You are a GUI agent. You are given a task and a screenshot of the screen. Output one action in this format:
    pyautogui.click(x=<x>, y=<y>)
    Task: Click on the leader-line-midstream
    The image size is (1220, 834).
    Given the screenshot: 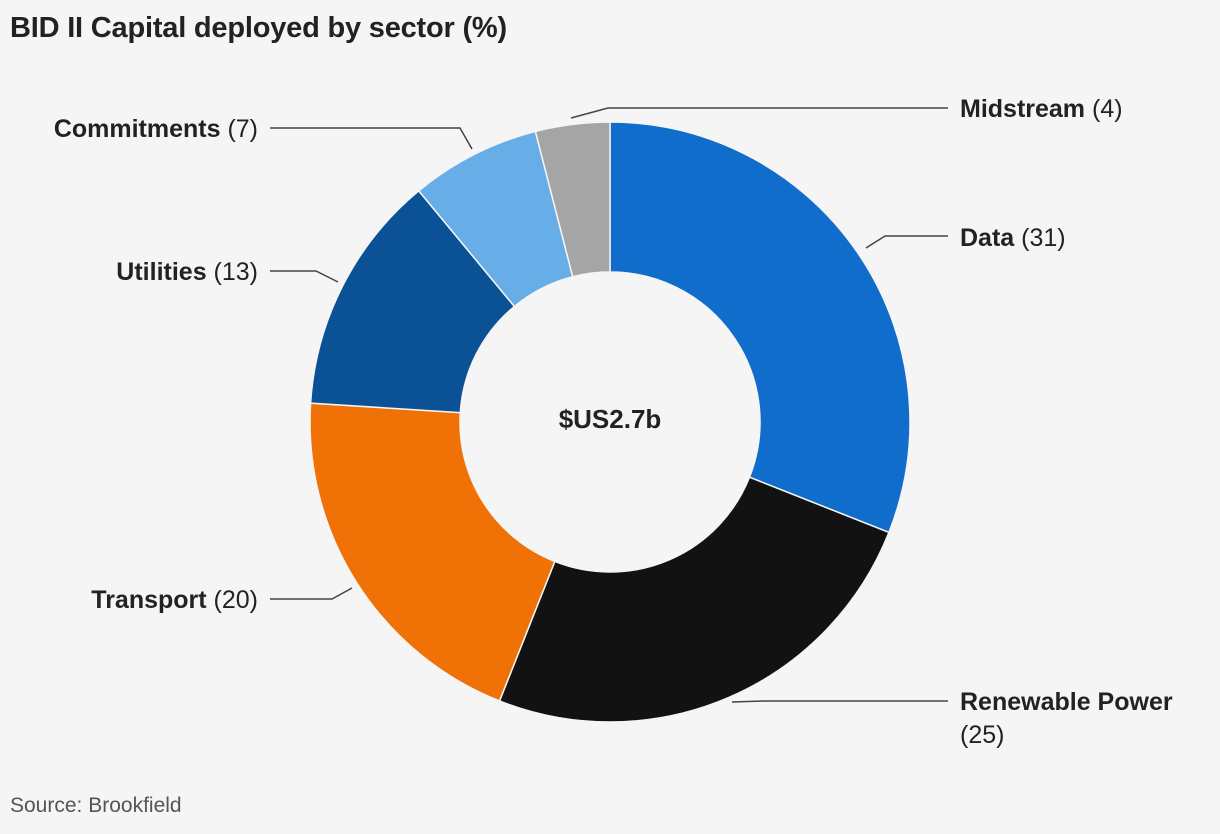 What is the action you would take?
    pyautogui.click(x=759, y=113)
    